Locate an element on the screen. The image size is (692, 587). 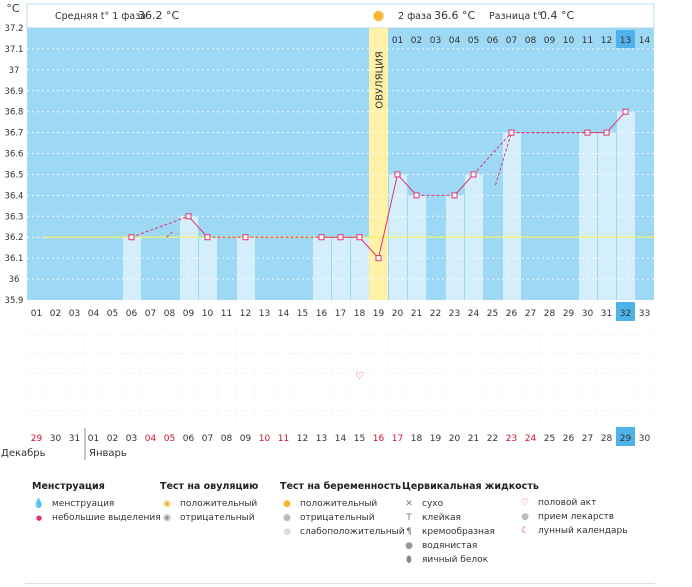
calendar-date: 13 is located at coordinates (321, 439).